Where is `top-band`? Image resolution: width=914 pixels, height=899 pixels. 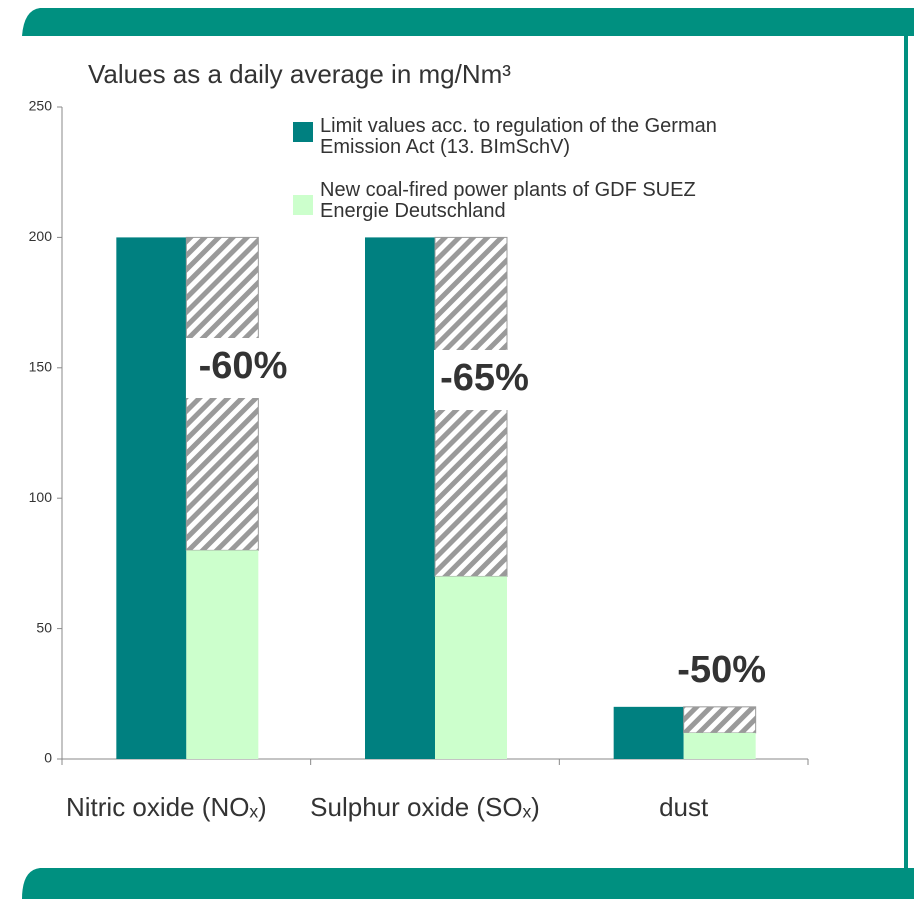
top-band is located at coordinates (468, 22).